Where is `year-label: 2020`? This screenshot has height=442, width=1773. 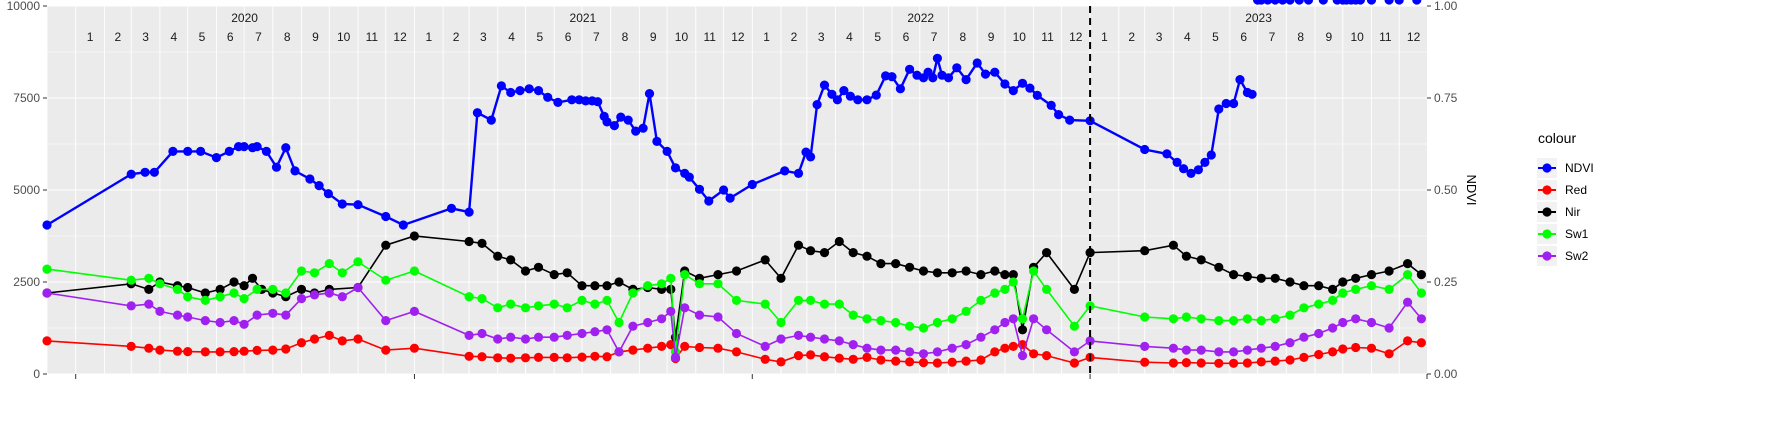 year-label: 2020 is located at coordinates (244, 18).